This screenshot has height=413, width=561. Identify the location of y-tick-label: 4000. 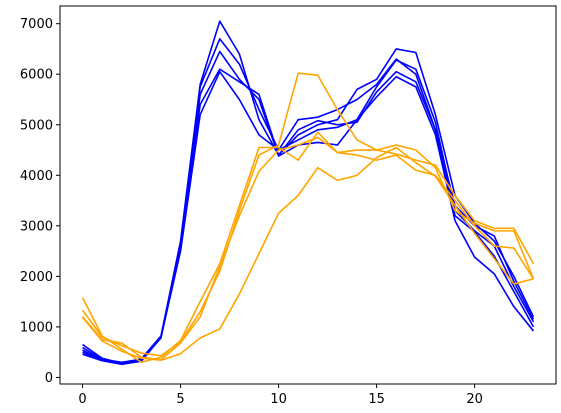
(36, 176).